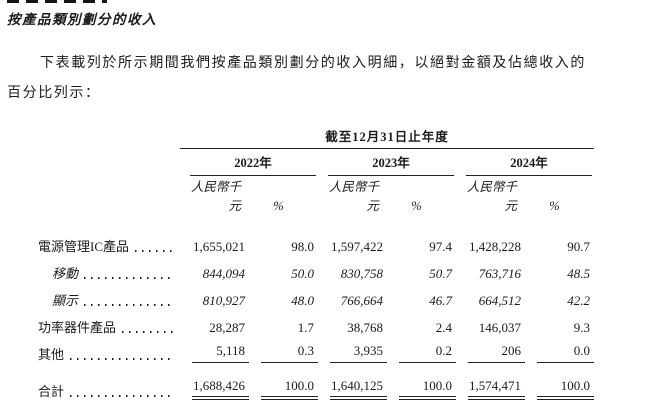 The image size is (660, 404). What do you see at coordinates (253, 164) in the screenshot?
I see `year-2022: 2022年` at bounding box center [253, 164].